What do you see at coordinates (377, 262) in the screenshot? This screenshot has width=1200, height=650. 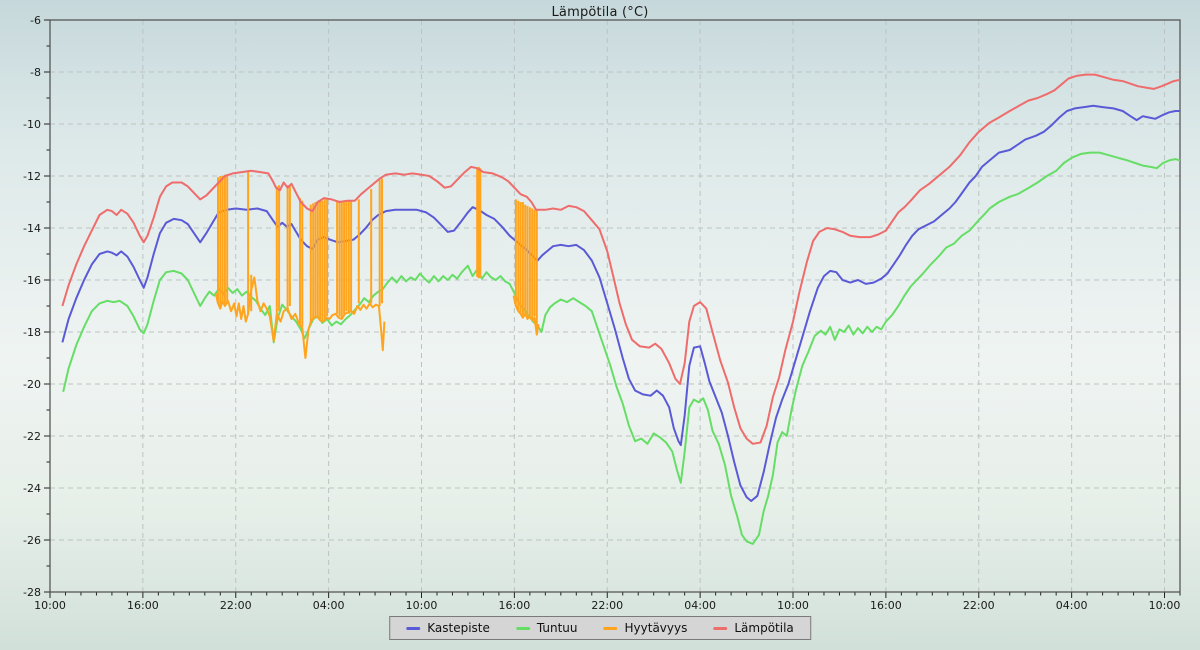 I see `series-hyytävyys` at bounding box center [377, 262].